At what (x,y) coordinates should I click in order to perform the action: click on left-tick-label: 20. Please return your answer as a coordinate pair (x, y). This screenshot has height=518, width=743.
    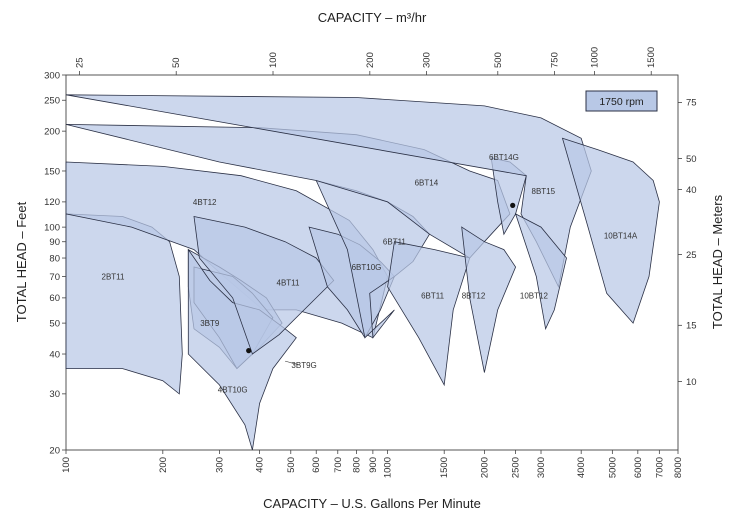
    Looking at the image, I should click on (54, 450).